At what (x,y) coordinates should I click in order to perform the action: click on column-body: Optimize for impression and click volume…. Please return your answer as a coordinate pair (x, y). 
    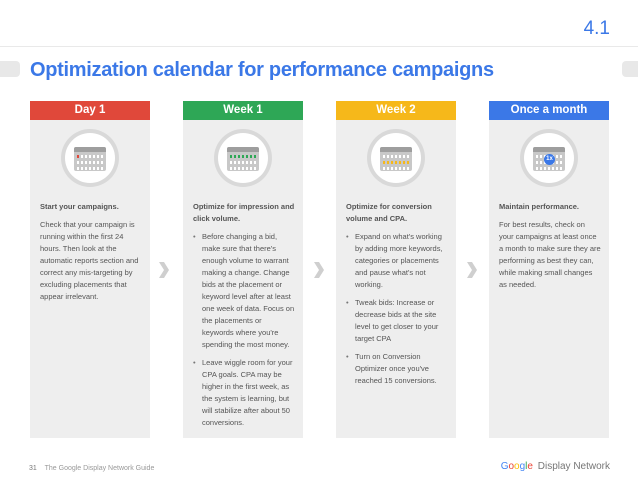
    Looking at the image, I should click on (244, 318).